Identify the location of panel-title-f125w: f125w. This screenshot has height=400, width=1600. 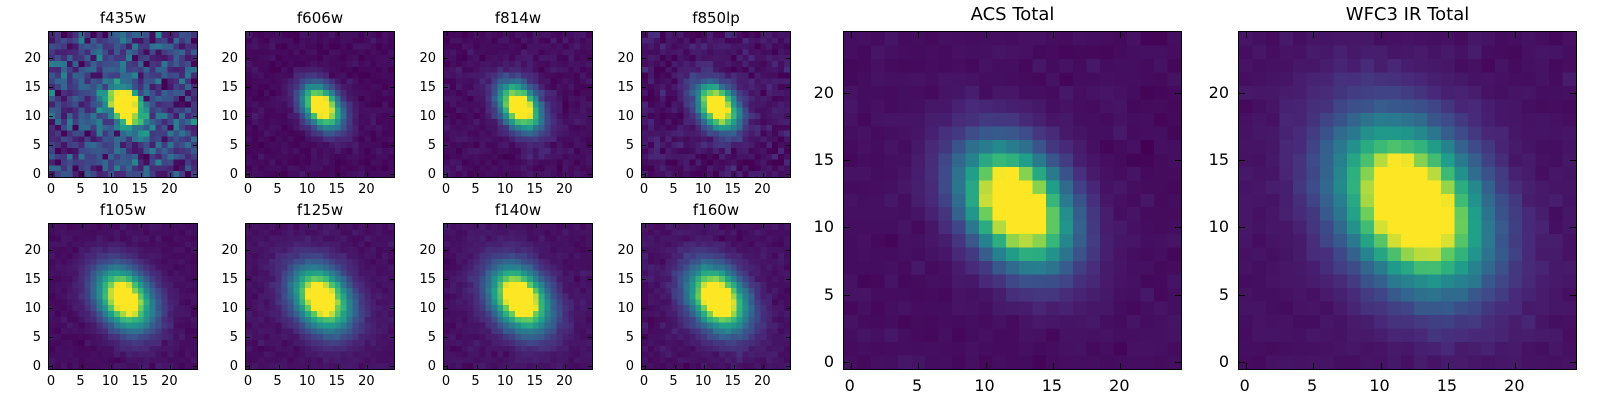
(320, 210).